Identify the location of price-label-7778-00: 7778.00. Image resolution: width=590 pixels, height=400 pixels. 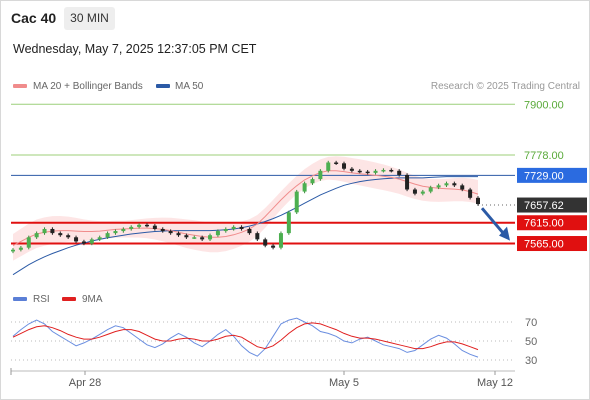
(544, 156).